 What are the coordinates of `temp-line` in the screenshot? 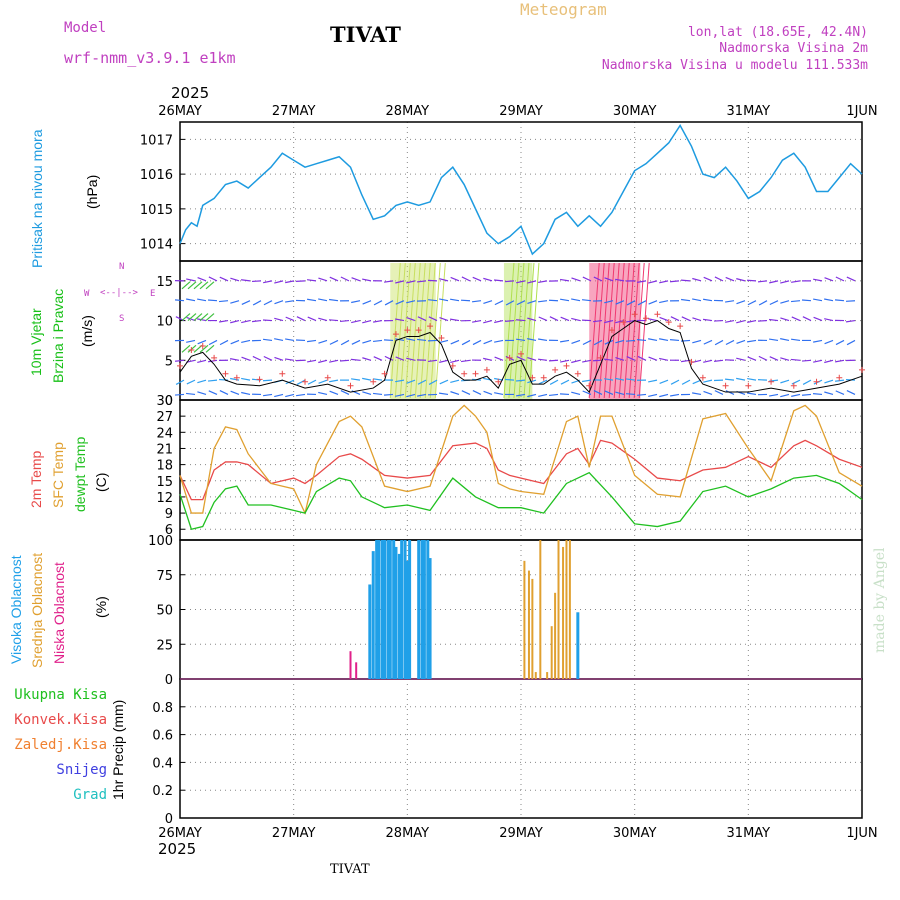 It's located at (521, 501).